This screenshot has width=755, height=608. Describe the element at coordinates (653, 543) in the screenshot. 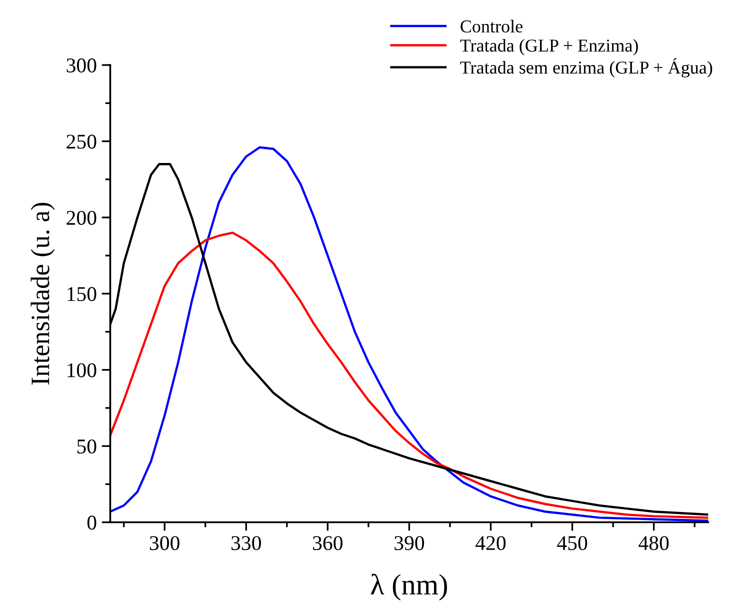

I see `x-tick-label: 480` at that location.